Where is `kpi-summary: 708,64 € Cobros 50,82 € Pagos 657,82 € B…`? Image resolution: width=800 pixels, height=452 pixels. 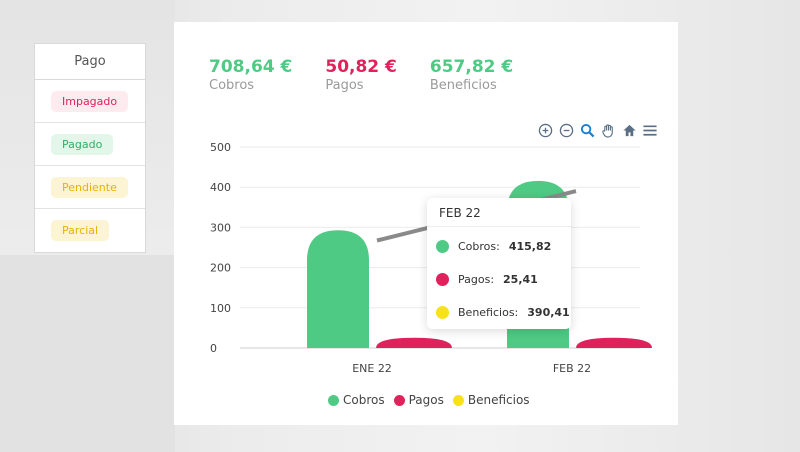 kpi-summary: 708,64 € Cobros 50,82 € Pagos 657,82 € B… is located at coordinates (377, 76).